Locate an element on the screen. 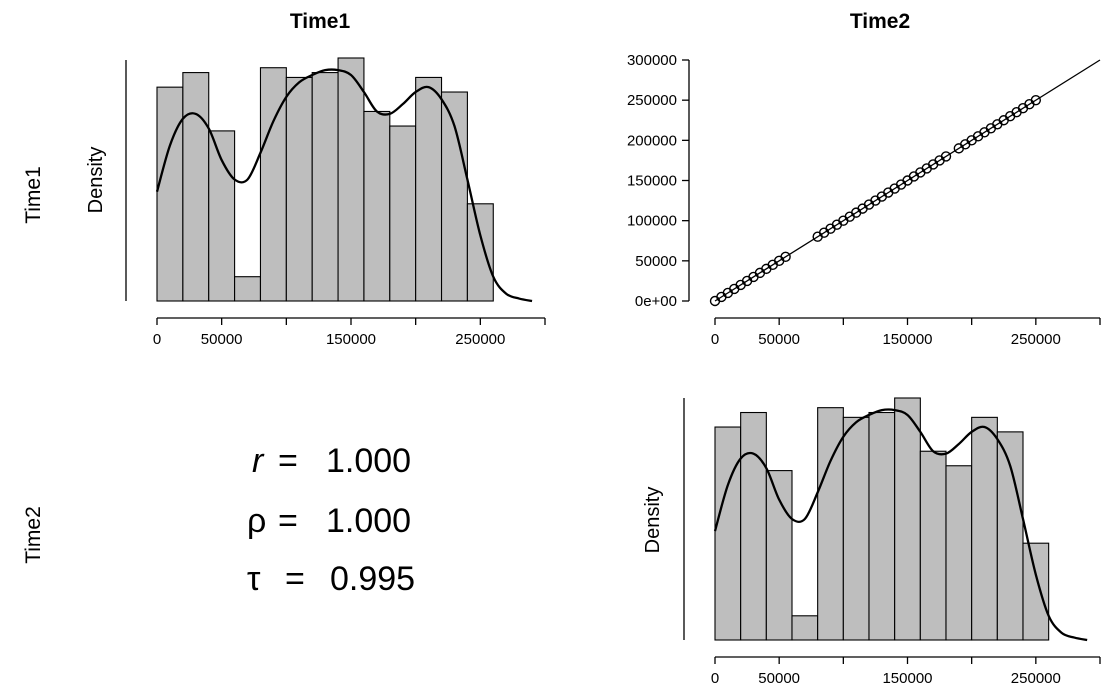 The image size is (1102, 685). column-header-time1: Time1 is located at coordinates (320, 21).